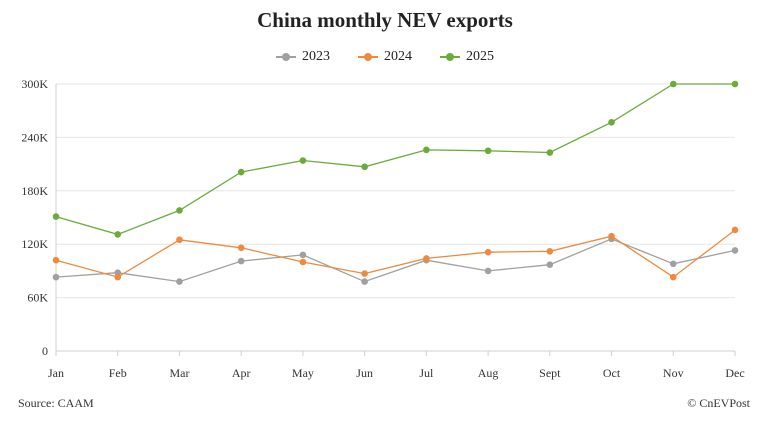 The width and height of the screenshot is (770, 433). Describe the element at coordinates (364, 167) in the screenshot. I see `point-2025-jun` at that location.